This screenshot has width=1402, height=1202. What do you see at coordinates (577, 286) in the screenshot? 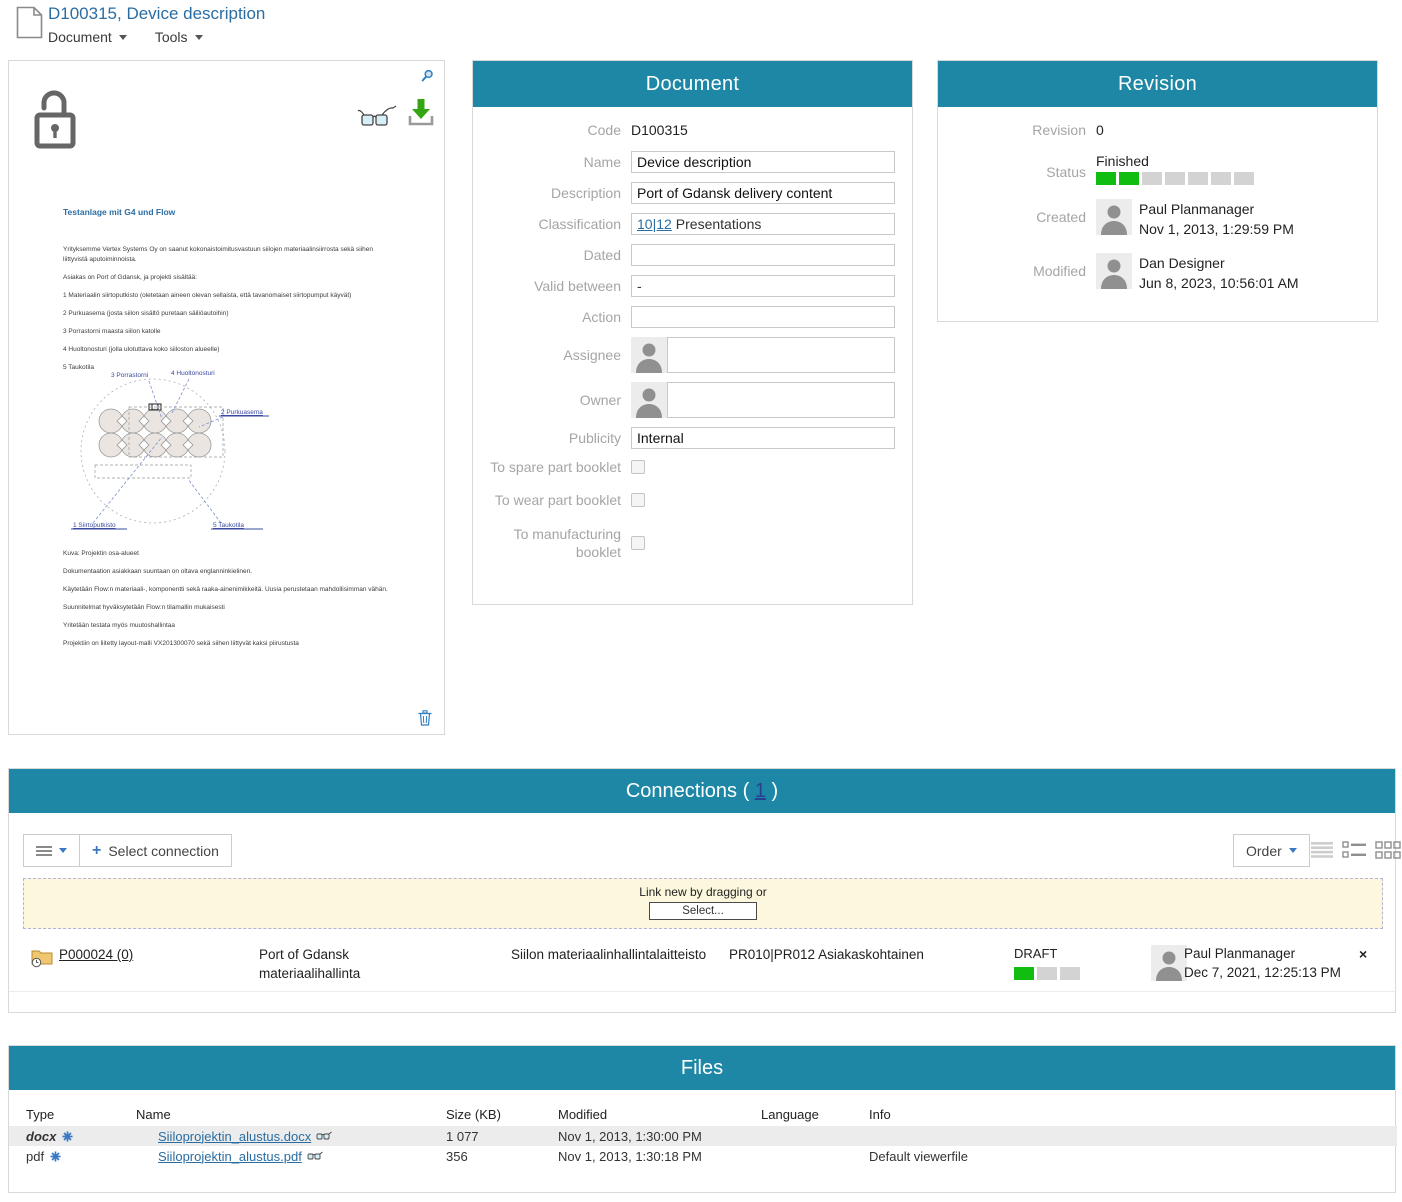
I see `valid-between-label: Valid between` at bounding box center [577, 286].